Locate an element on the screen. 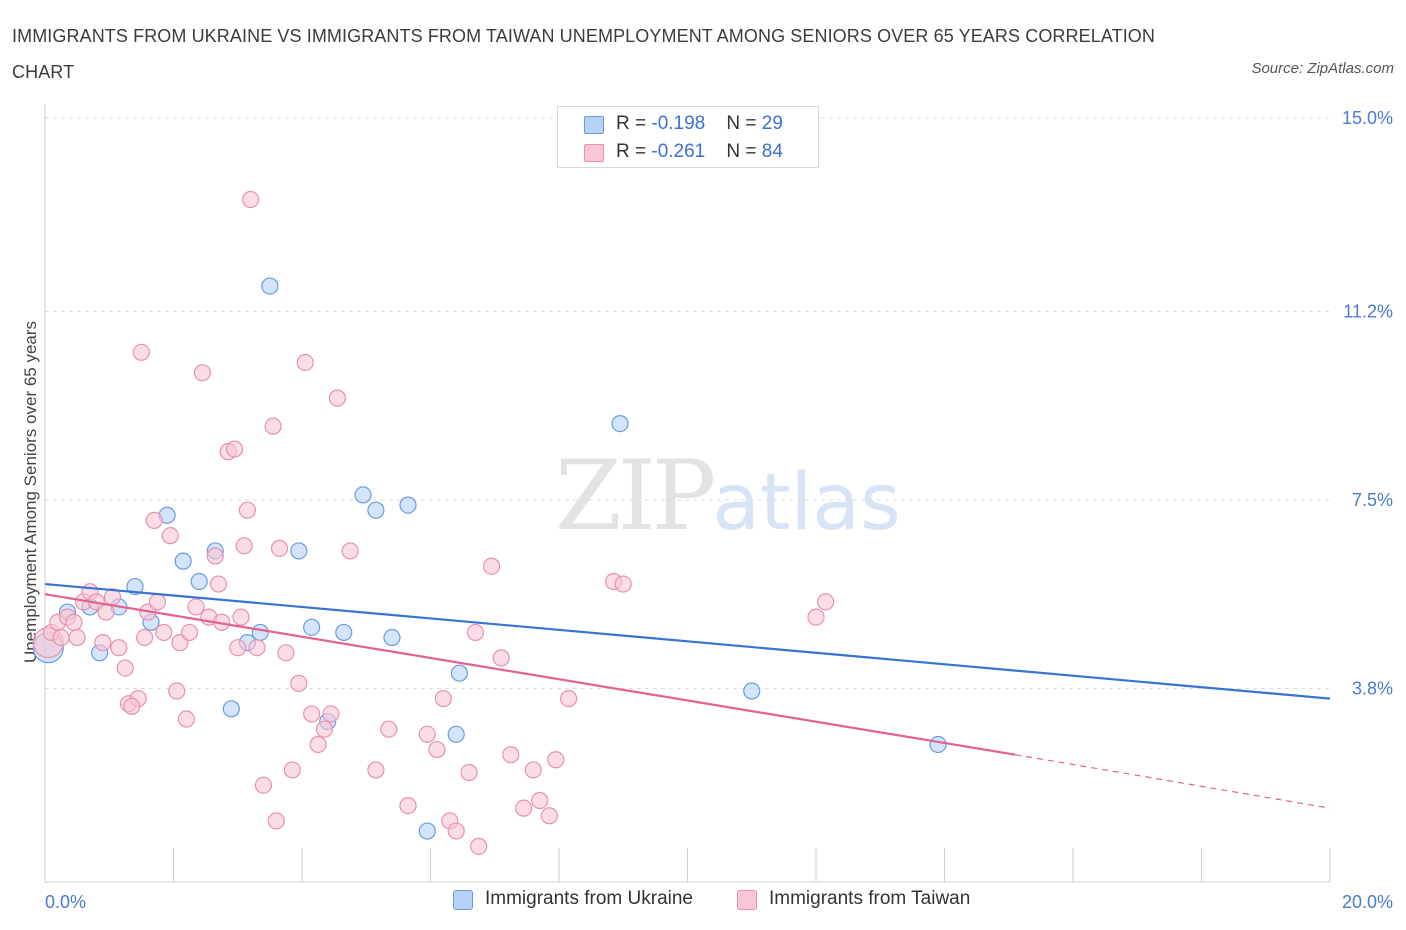 The height and width of the screenshot is (930, 1406). legend-swatch-taiwan is located at coordinates (594, 153).